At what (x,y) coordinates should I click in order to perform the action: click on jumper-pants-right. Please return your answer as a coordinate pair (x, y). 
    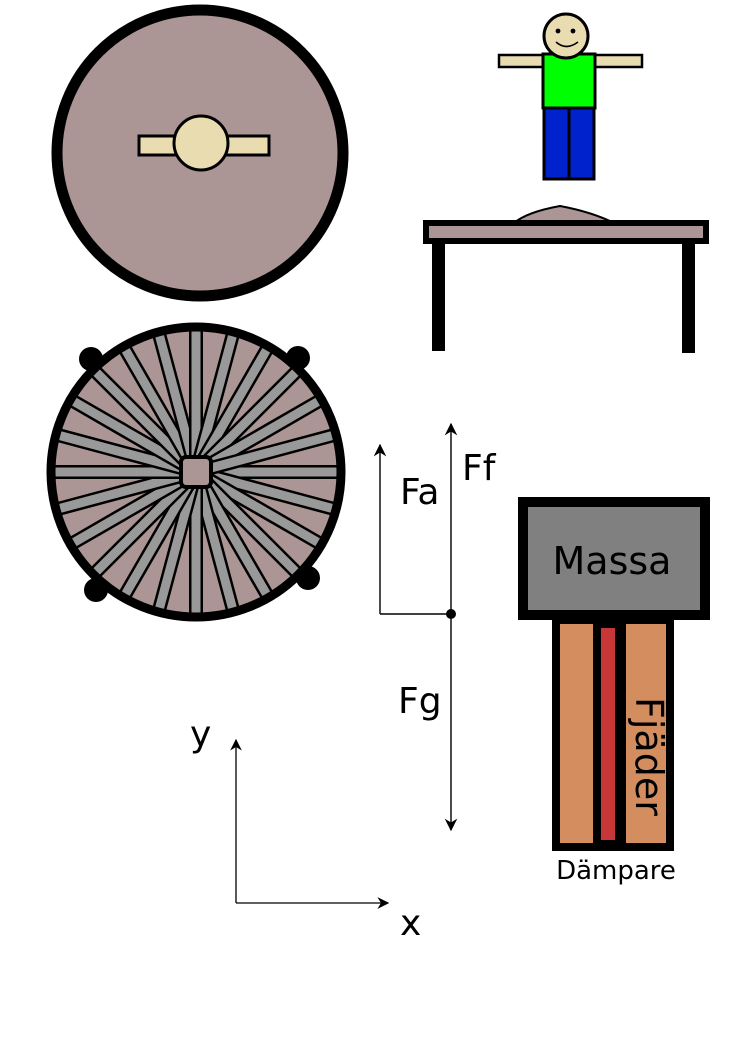
    Looking at the image, I should click on (581, 143).